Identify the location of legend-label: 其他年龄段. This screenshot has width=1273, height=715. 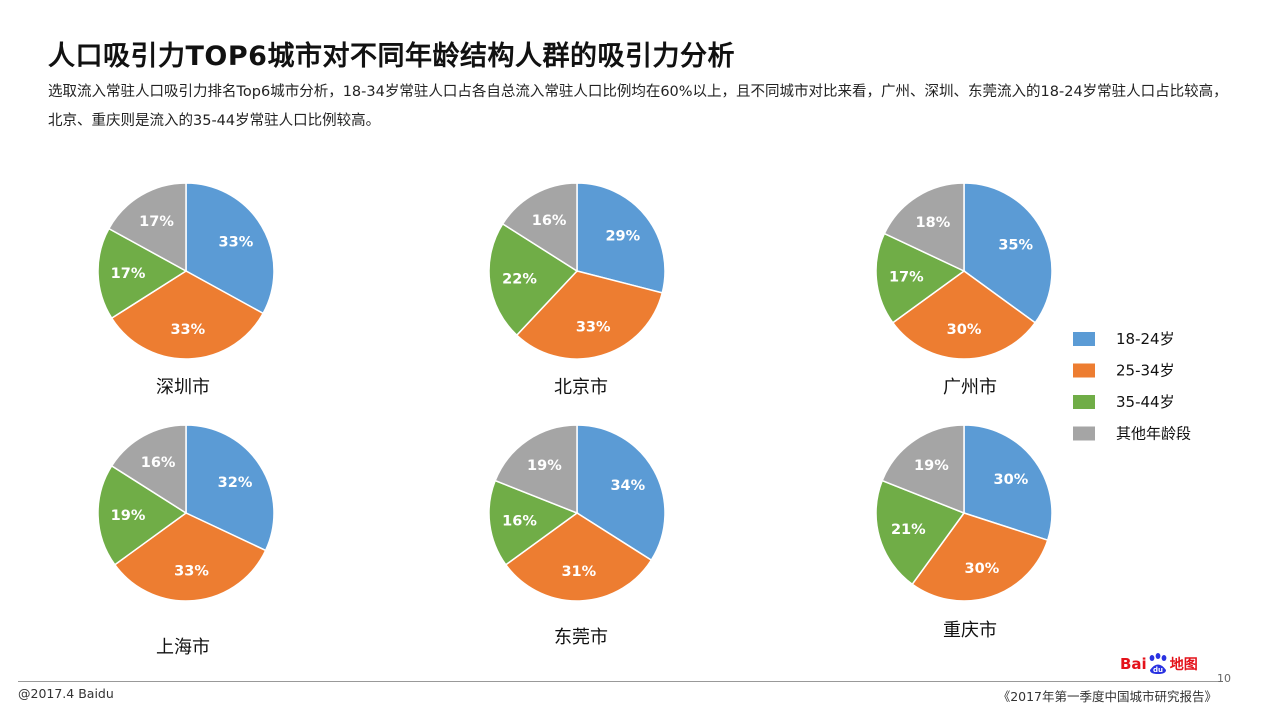
(1153, 434).